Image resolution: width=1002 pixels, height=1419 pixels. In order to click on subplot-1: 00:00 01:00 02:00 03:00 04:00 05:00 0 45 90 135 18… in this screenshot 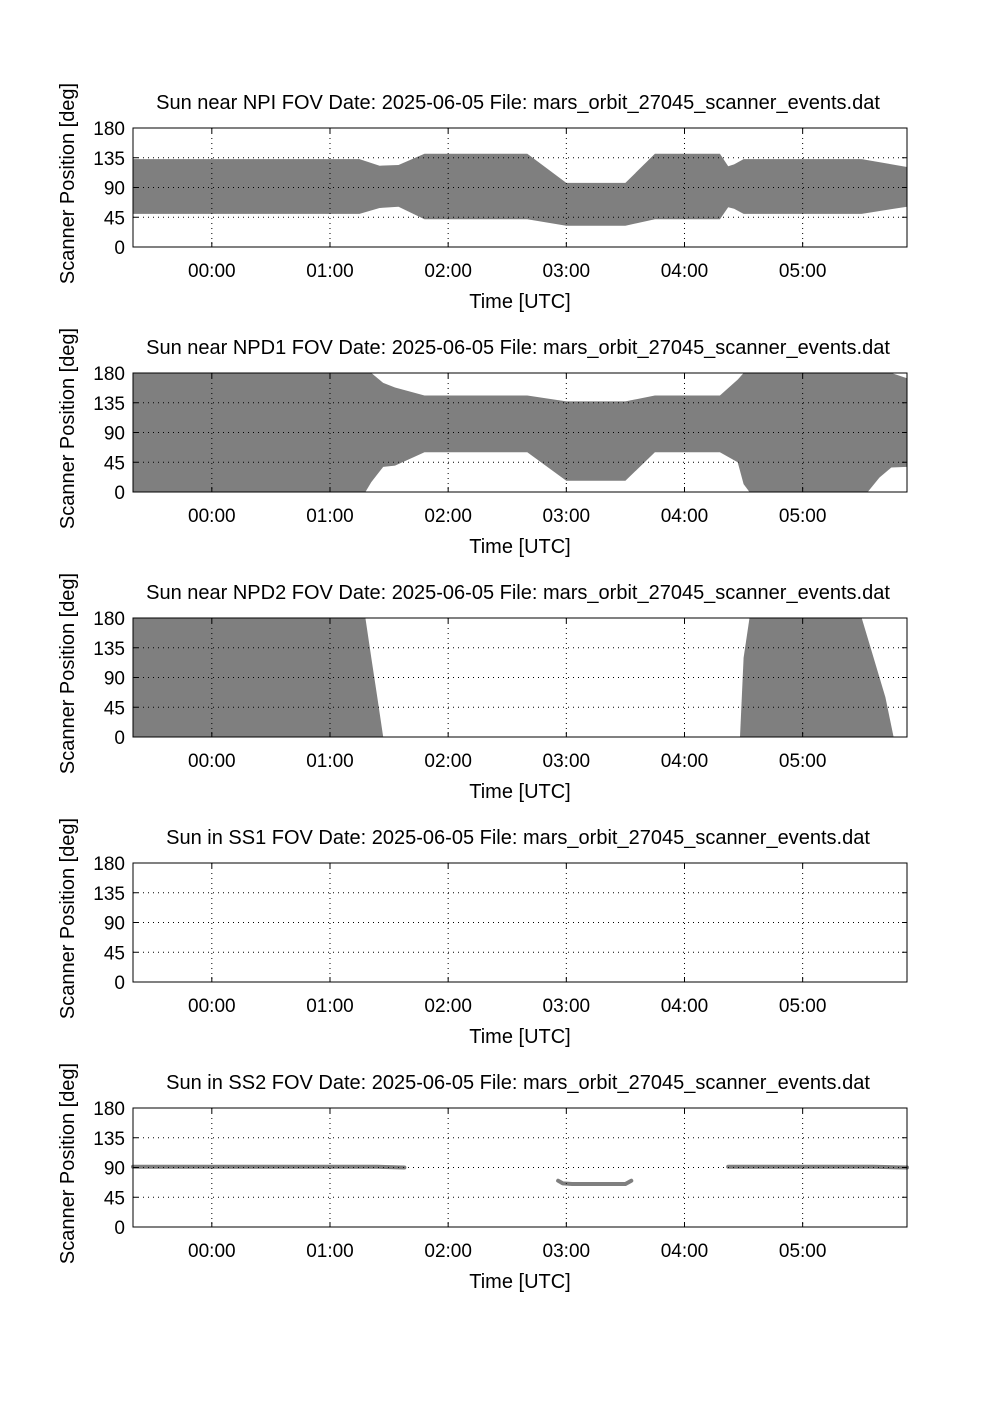, I will do `click(482, 198)`.